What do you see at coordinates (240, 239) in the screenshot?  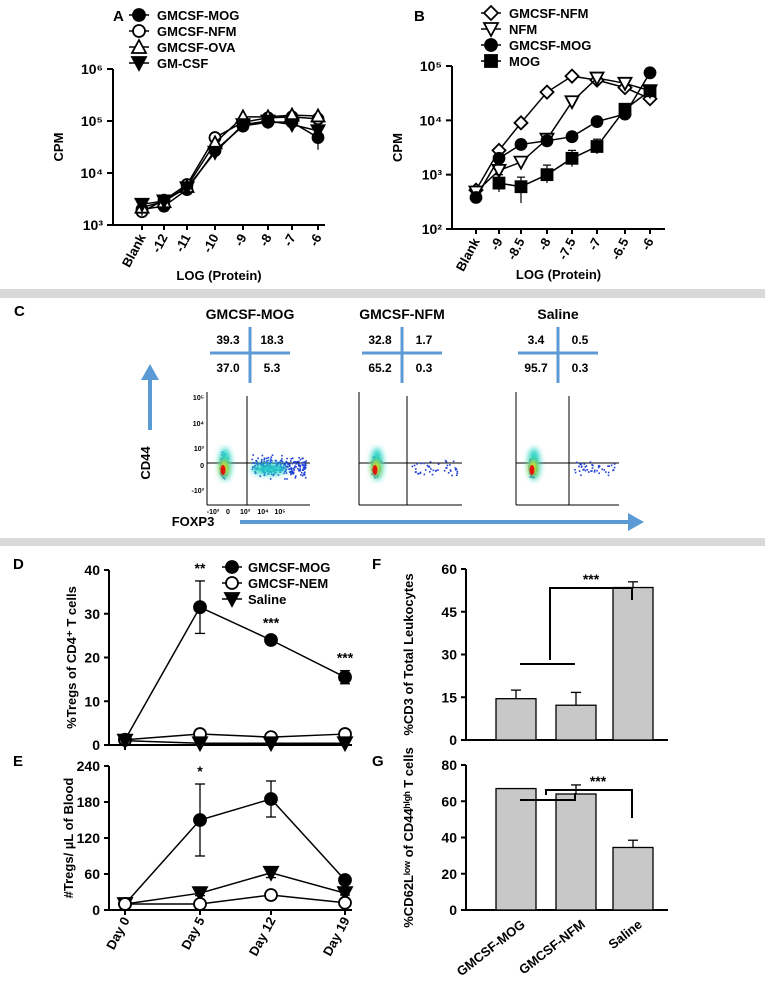 I see `x-tick-label: -9` at bounding box center [240, 239].